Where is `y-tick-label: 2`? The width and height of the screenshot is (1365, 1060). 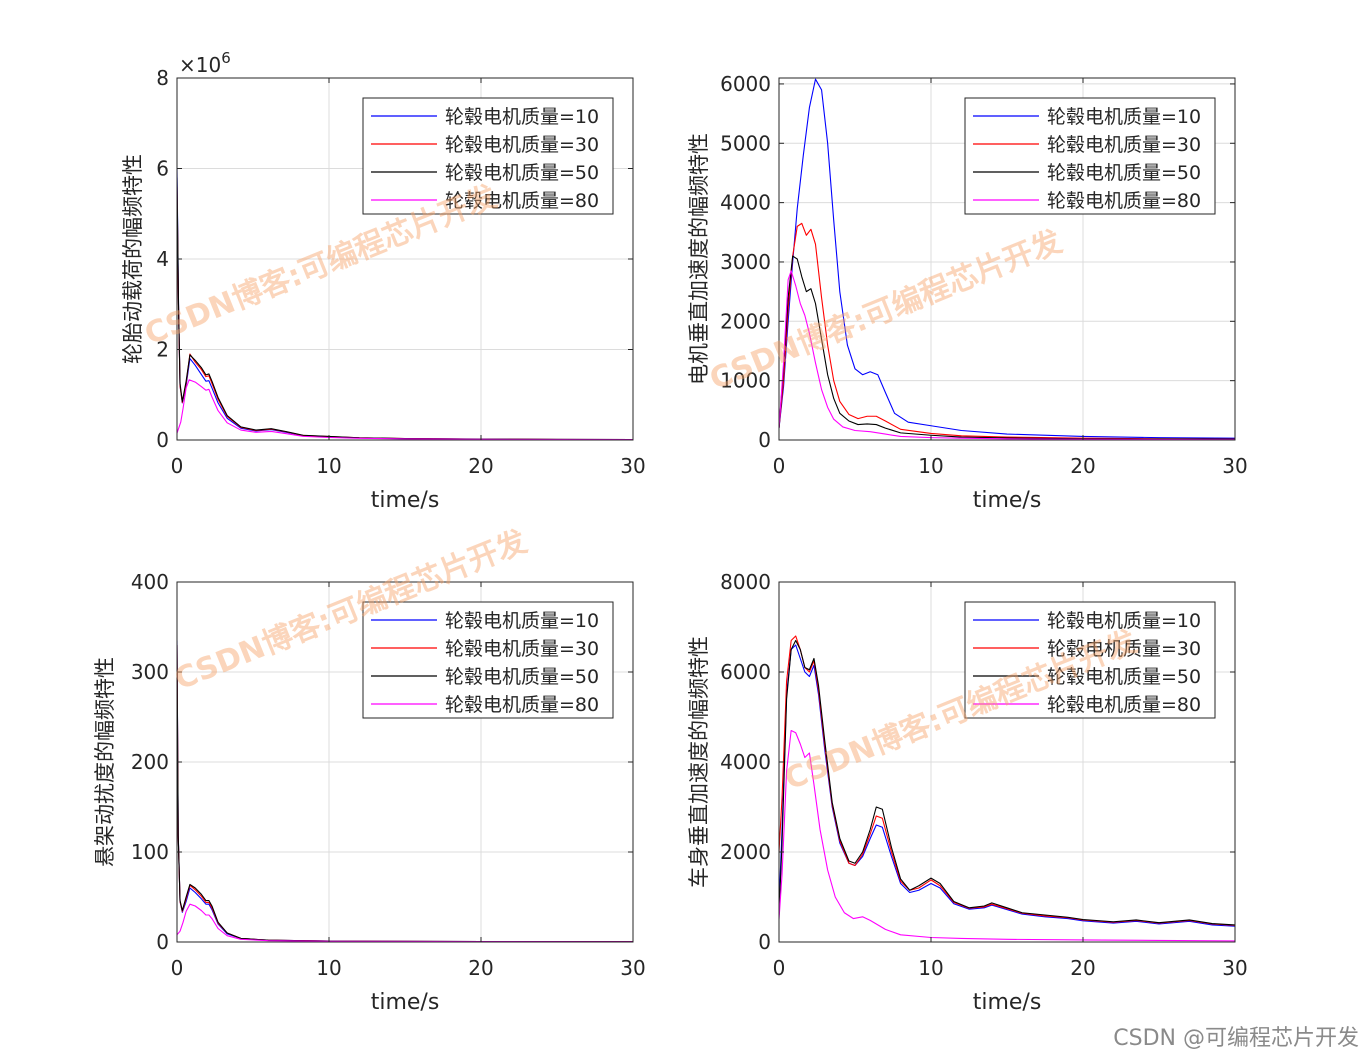
y-tick-label: 2 is located at coordinates (162, 350).